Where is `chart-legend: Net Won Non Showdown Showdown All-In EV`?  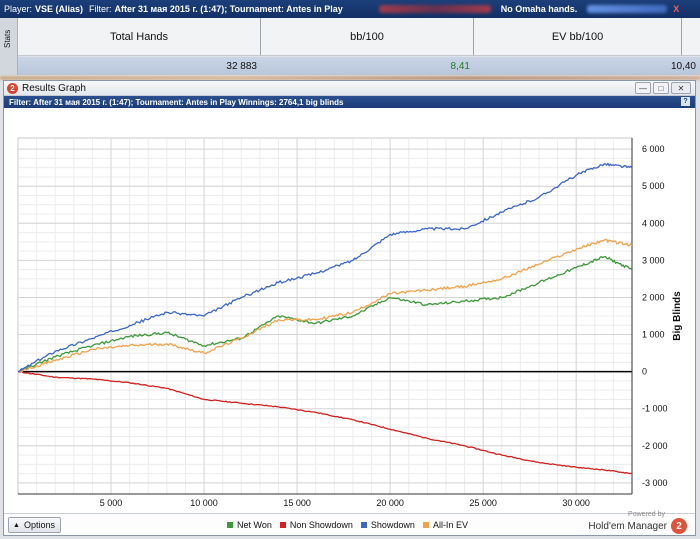 chart-legend: Net Won Non Showdown Showdown All-In EV is located at coordinates (351, 525).